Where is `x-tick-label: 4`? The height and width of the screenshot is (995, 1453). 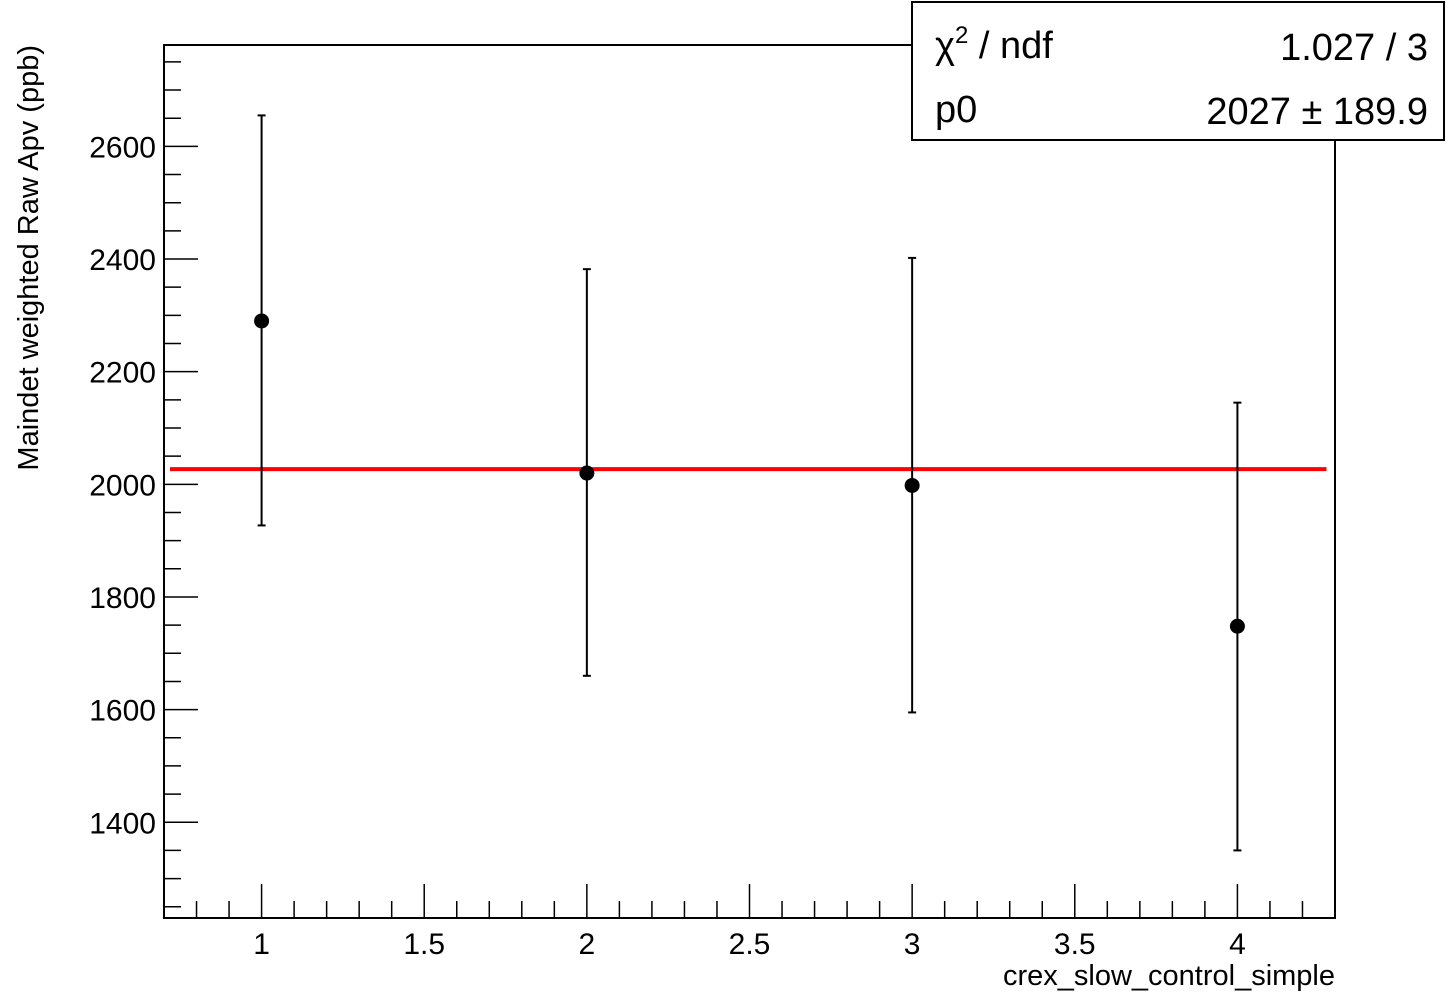 x-tick-label: 4 is located at coordinates (1237, 944).